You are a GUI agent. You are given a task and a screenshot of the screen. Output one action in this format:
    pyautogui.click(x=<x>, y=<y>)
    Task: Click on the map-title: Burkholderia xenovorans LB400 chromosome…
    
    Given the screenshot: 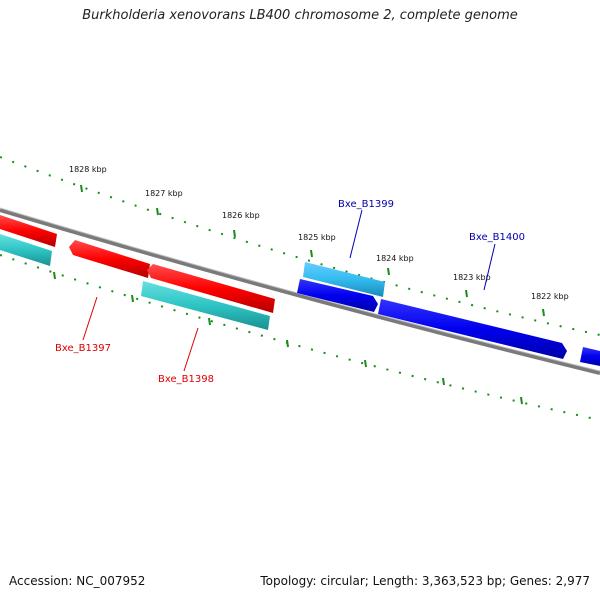 What is the action you would take?
    pyautogui.click(x=300, y=15)
    